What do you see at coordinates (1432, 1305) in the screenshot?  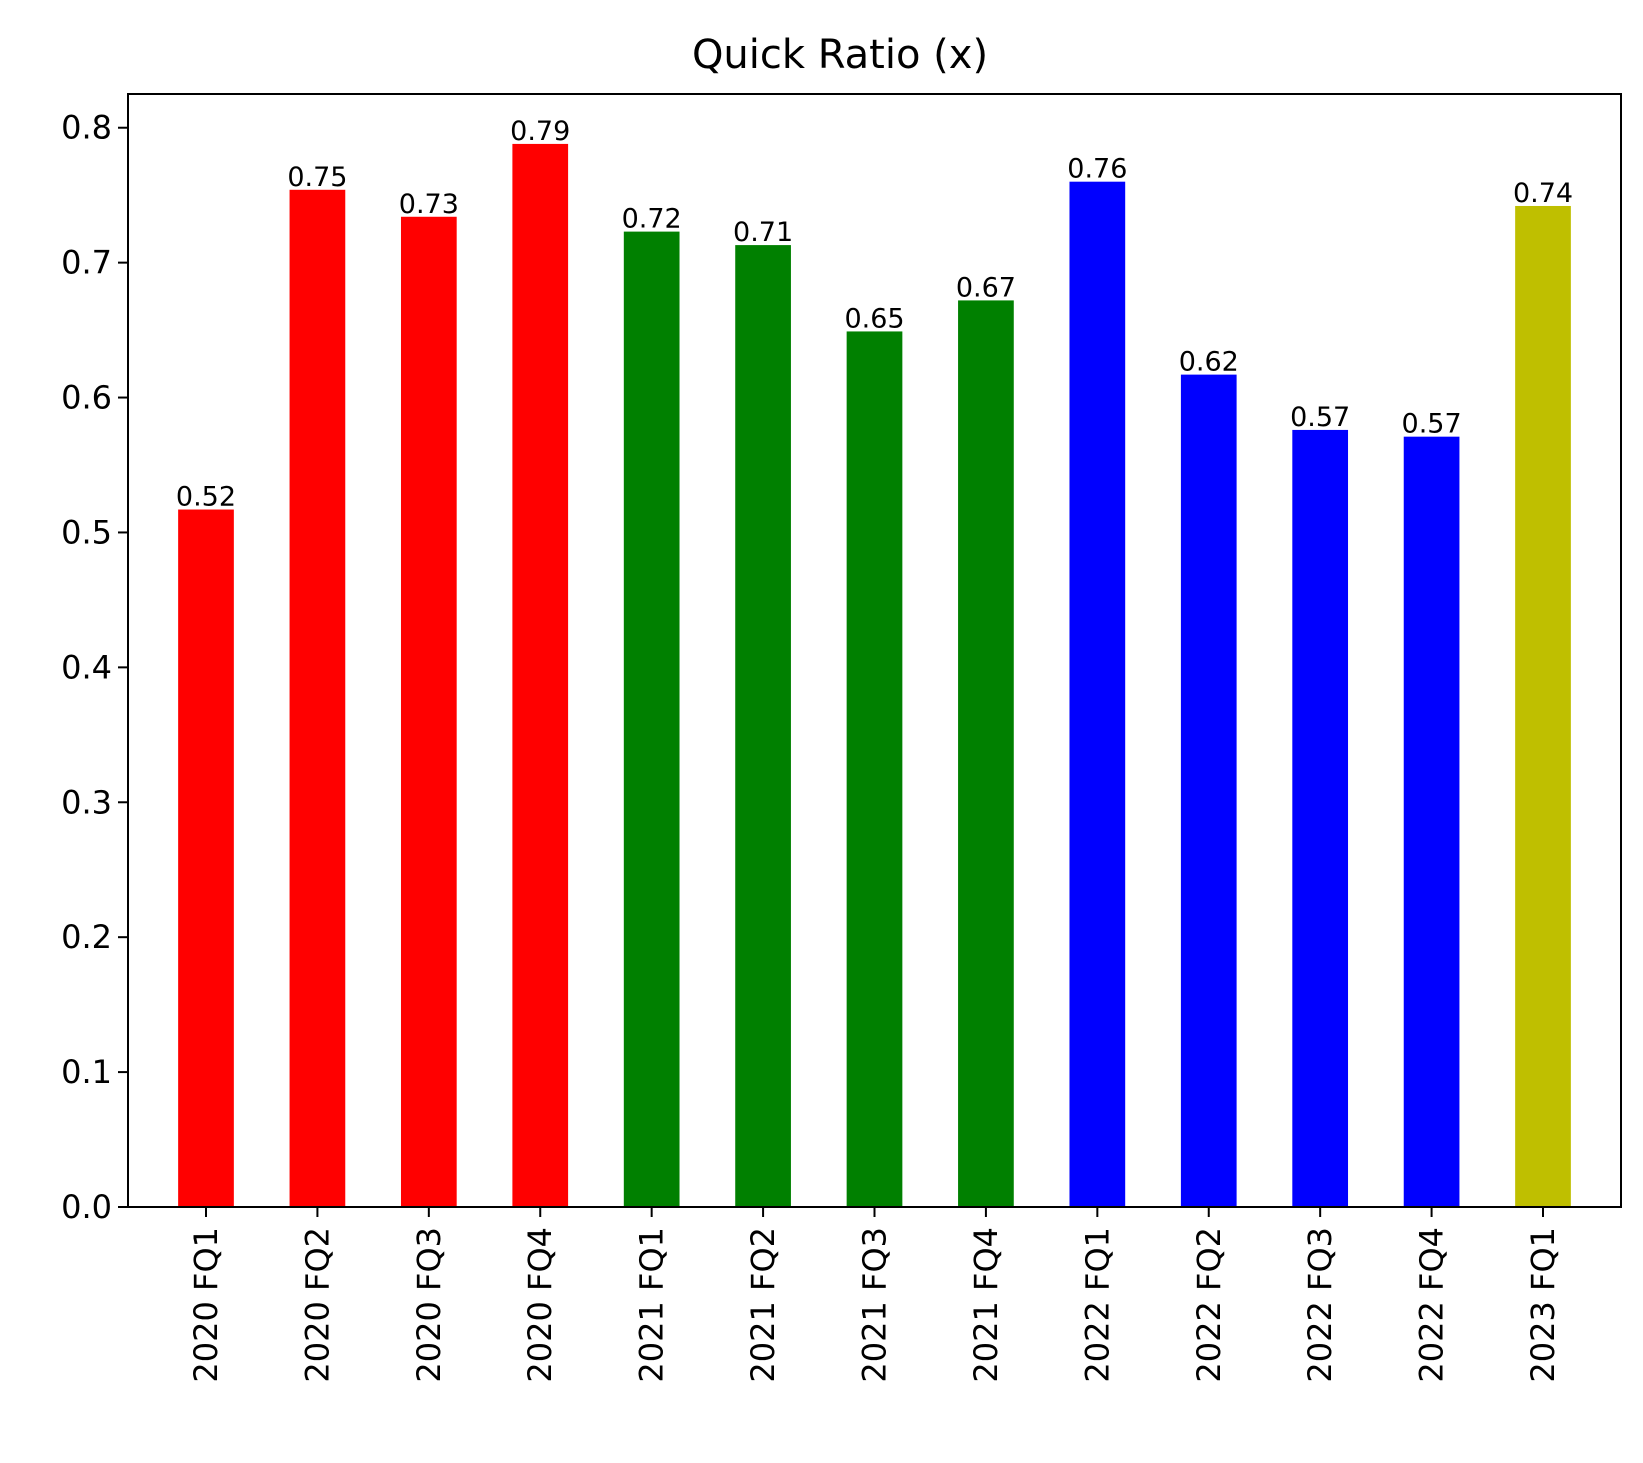 I see `x-tick-label: 2022 FQ4` at bounding box center [1432, 1305].